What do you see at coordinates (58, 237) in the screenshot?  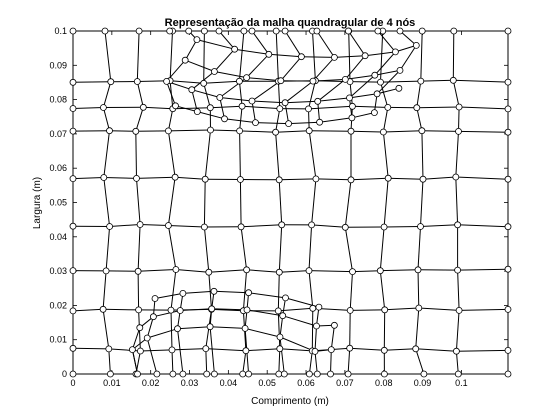 I see `y-tick-label: 0.04` at bounding box center [58, 237].